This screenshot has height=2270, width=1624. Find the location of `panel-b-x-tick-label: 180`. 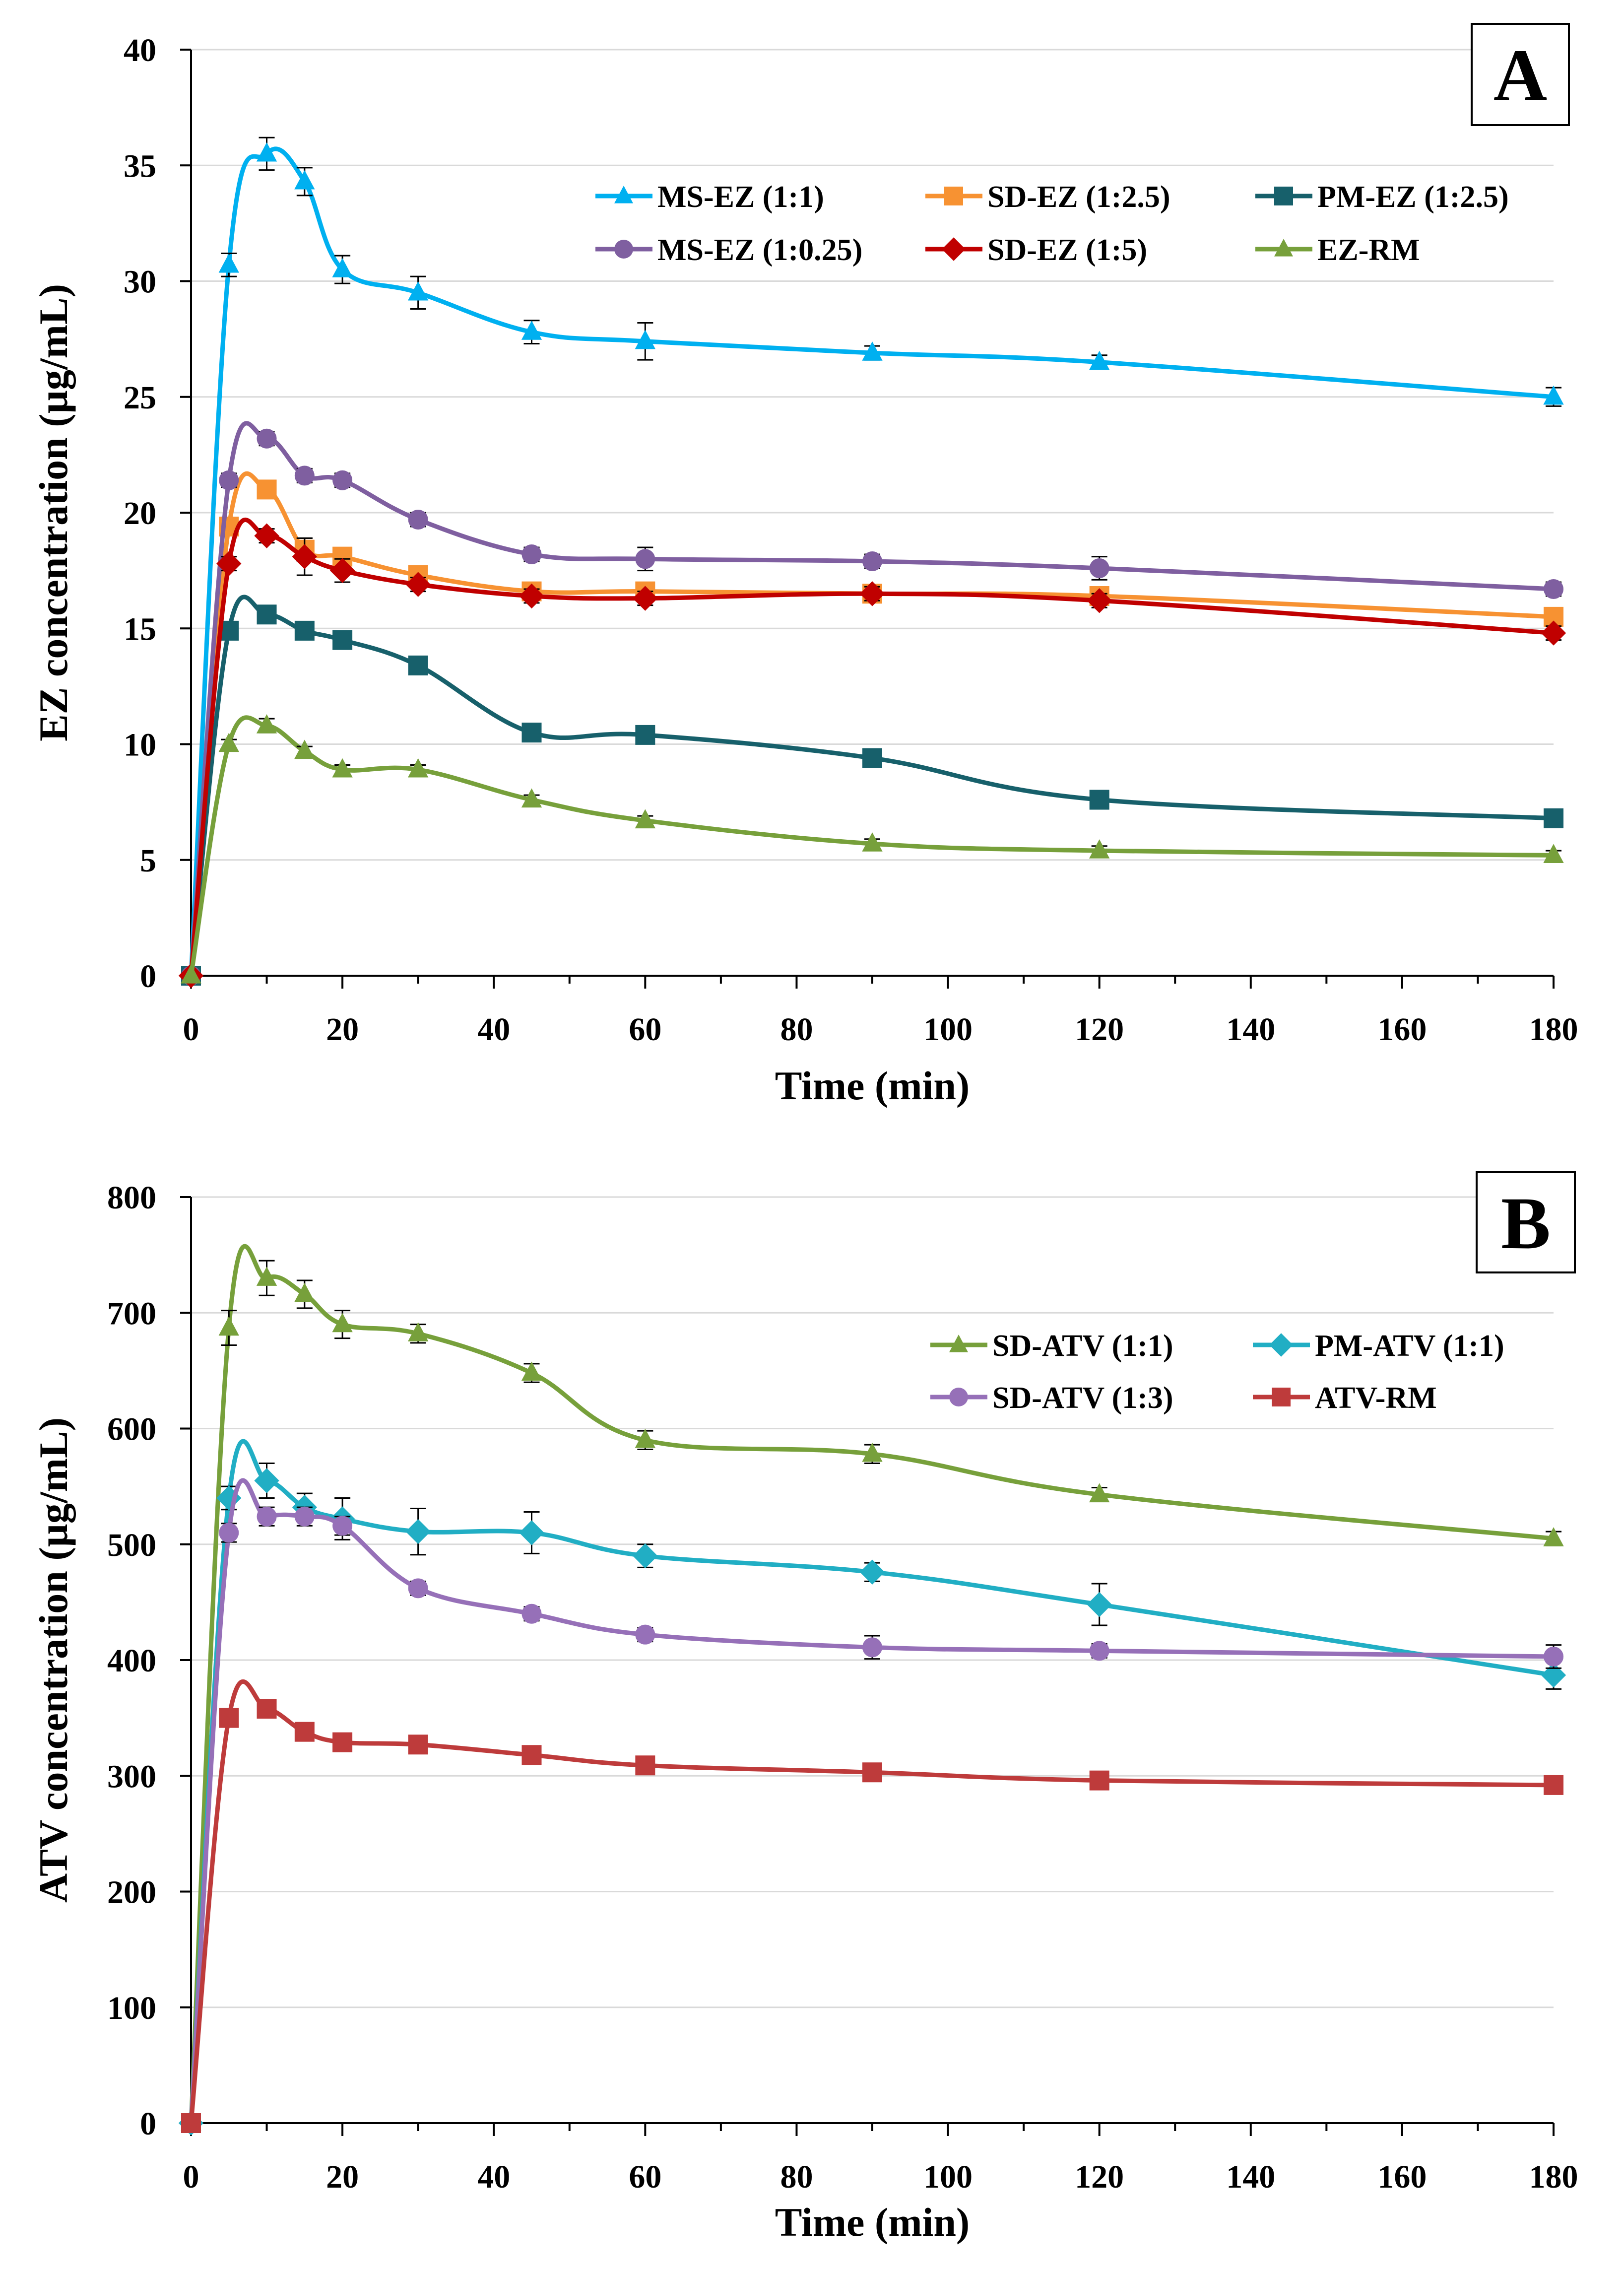

panel-b-x-tick-label: 180 is located at coordinates (1553, 2177).